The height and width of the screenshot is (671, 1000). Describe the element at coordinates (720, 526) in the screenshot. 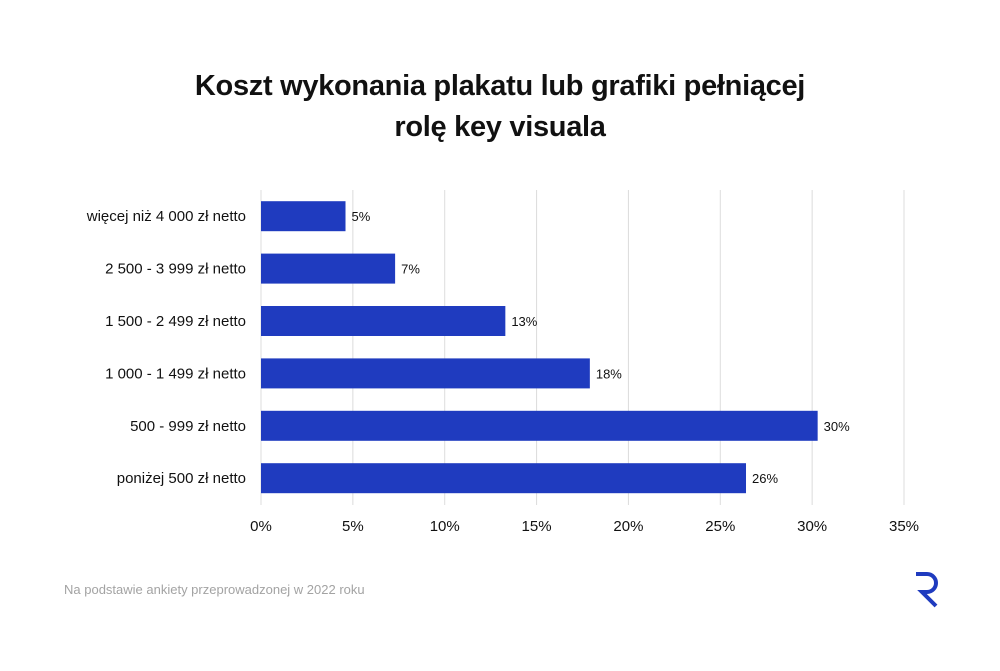

I see `x-tick-label: 25%` at that location.